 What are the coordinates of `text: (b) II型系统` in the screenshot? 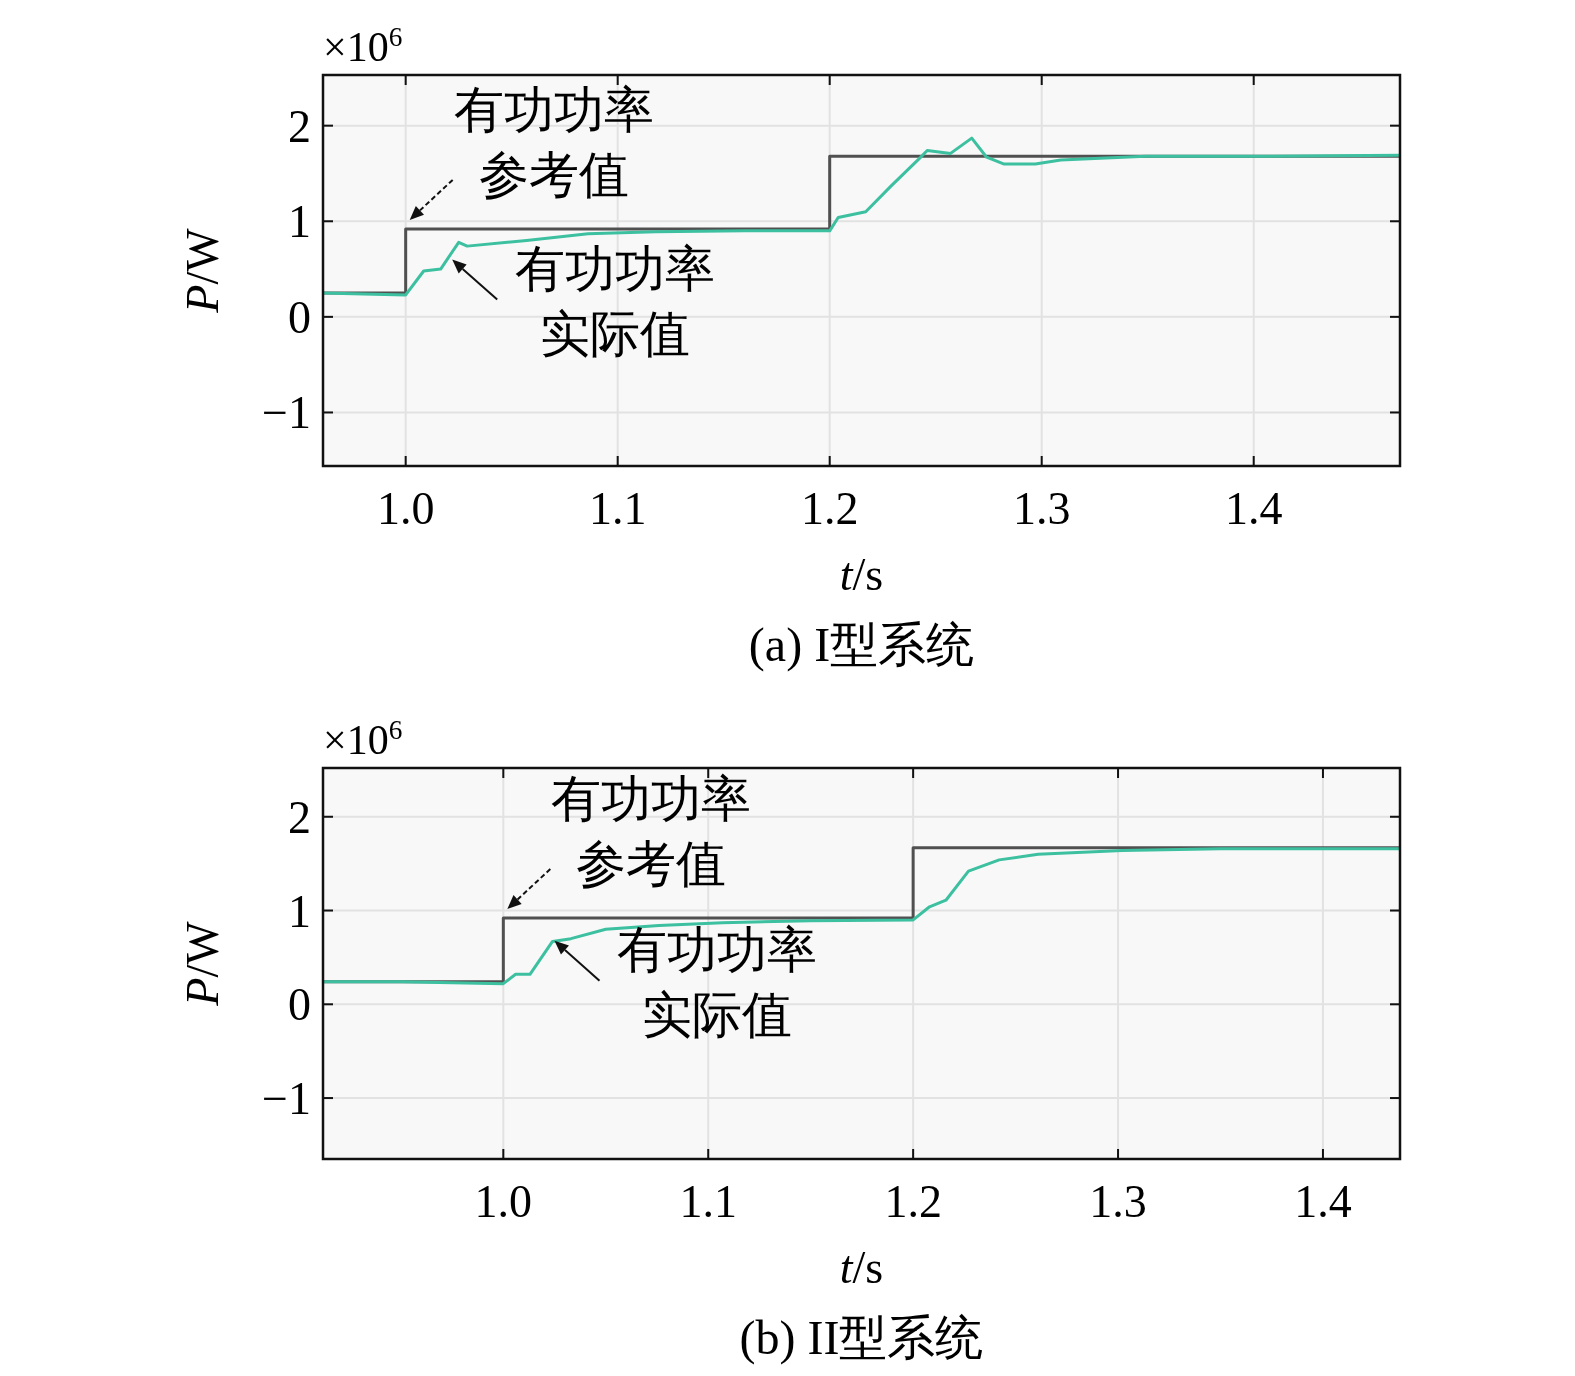 It's located at (861, 1338).